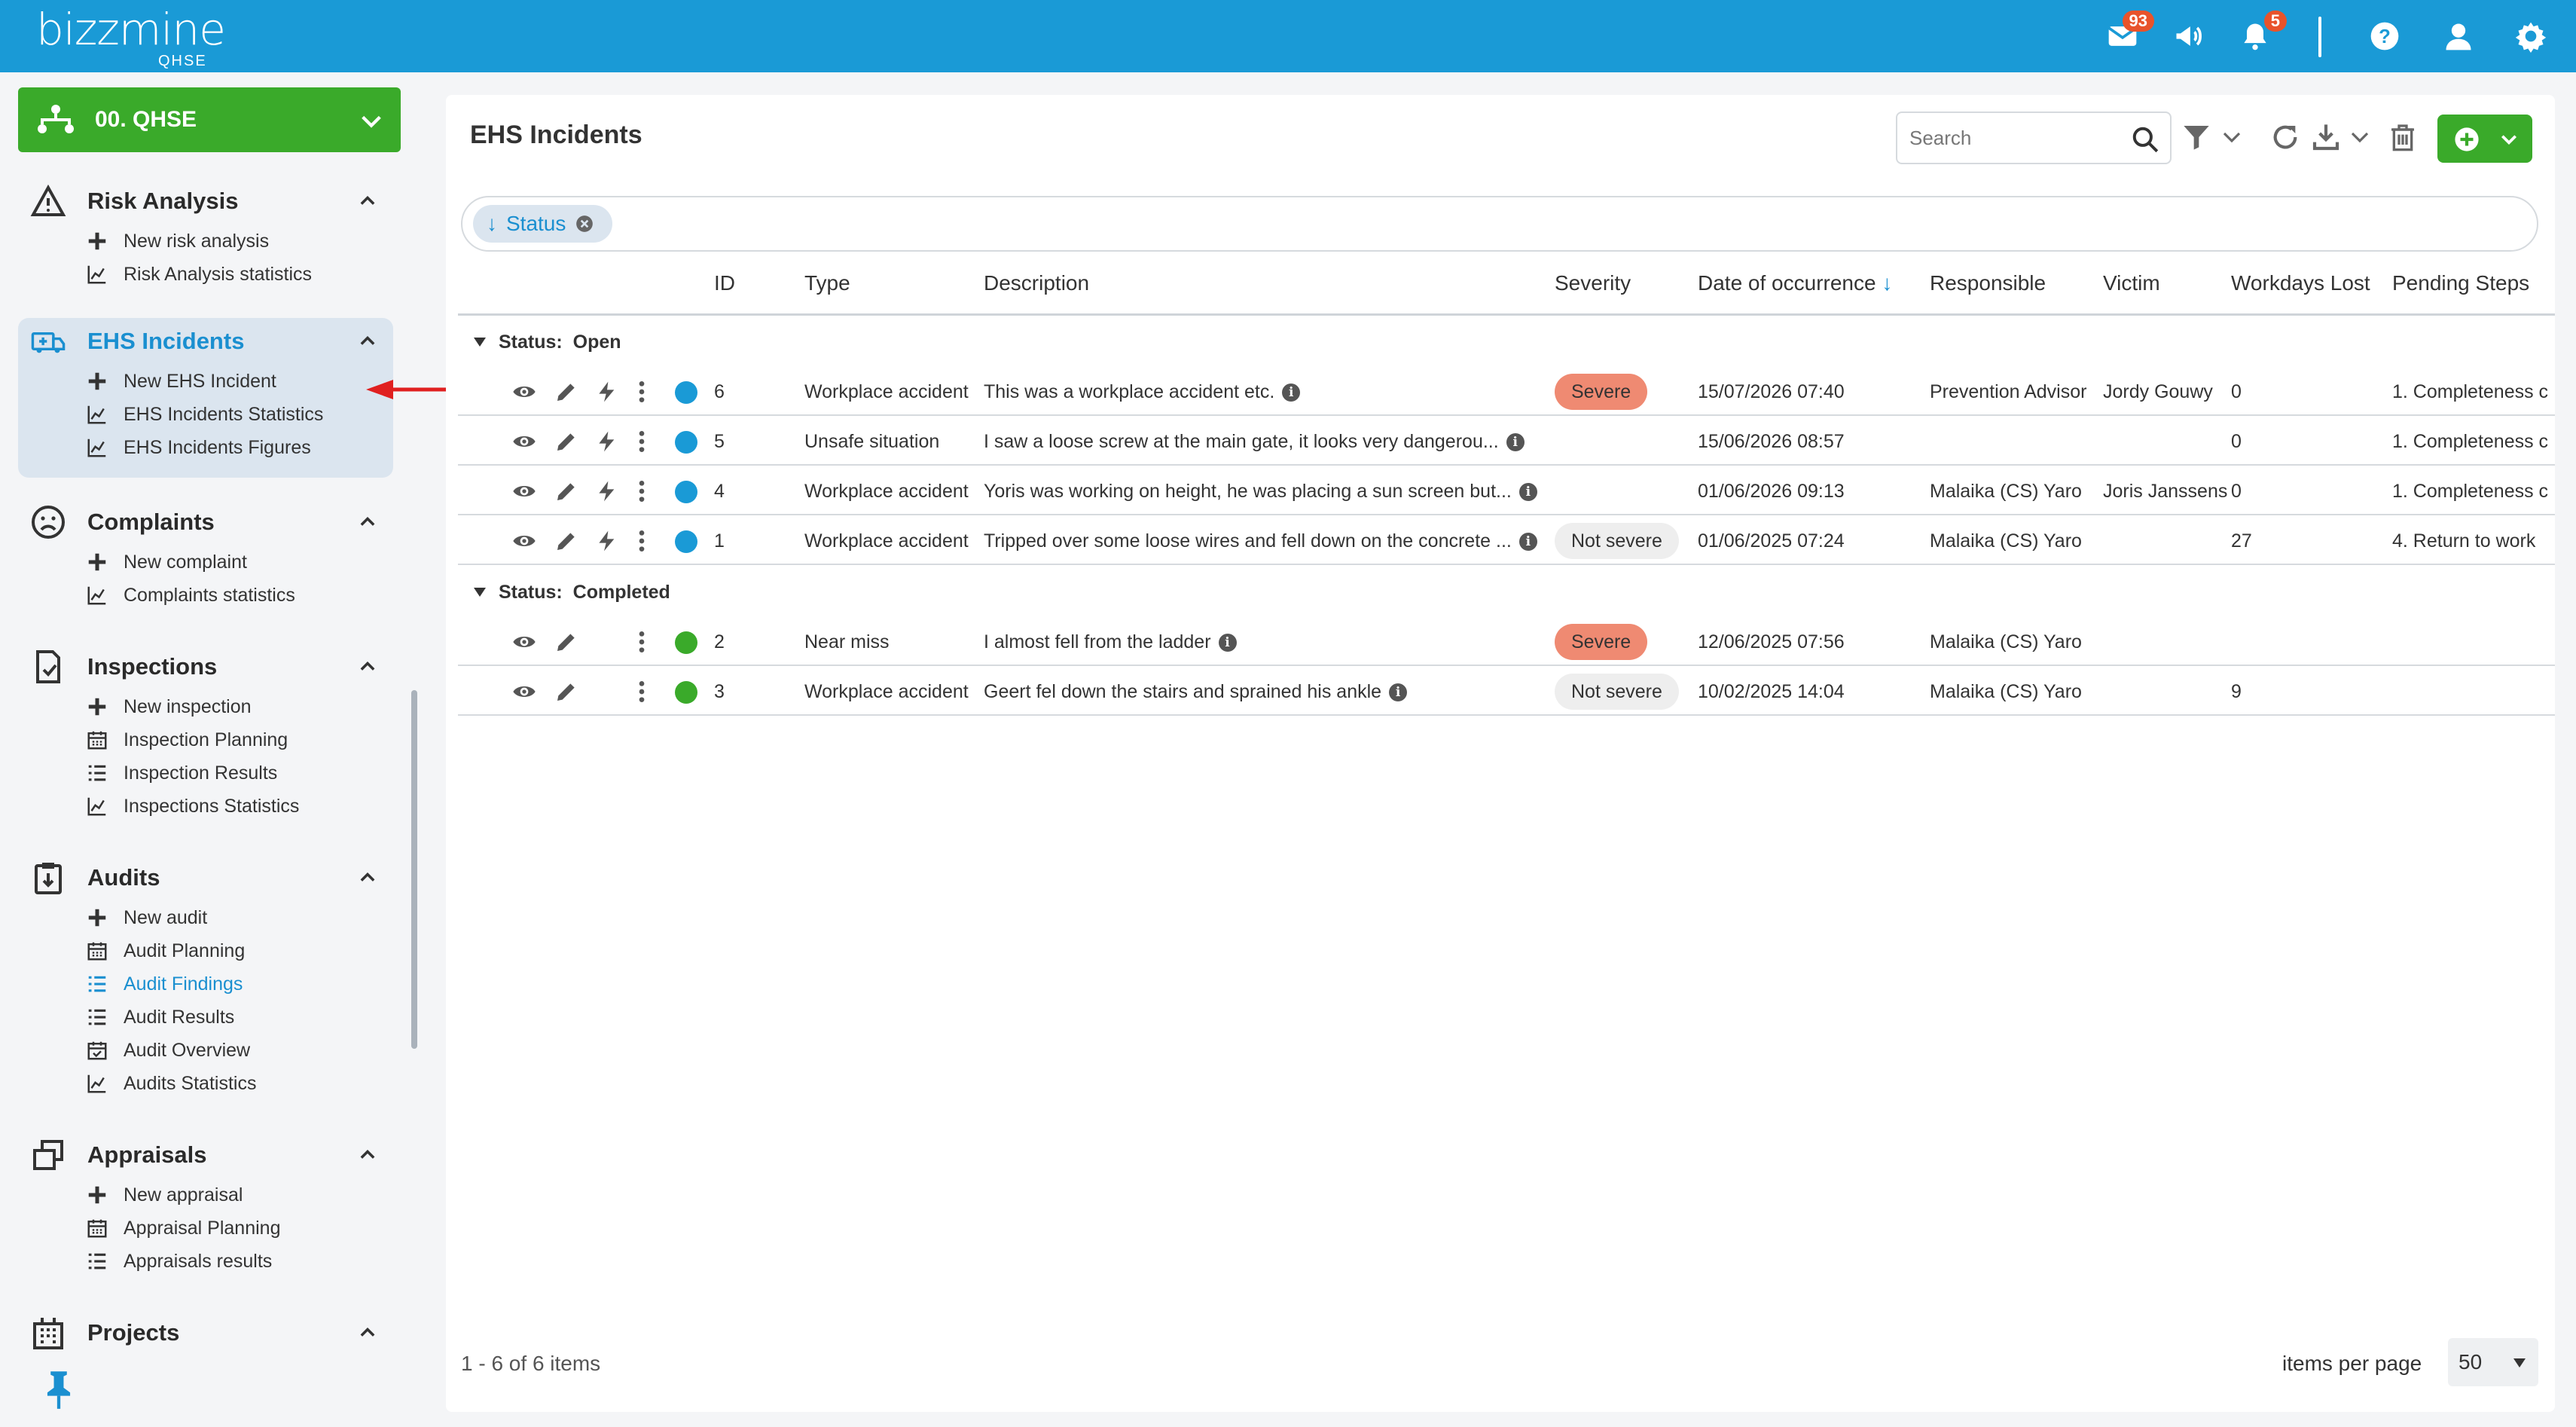 This screenshot has width=2576, height=1427. I want to click on search-icon, so click(2145, 139).